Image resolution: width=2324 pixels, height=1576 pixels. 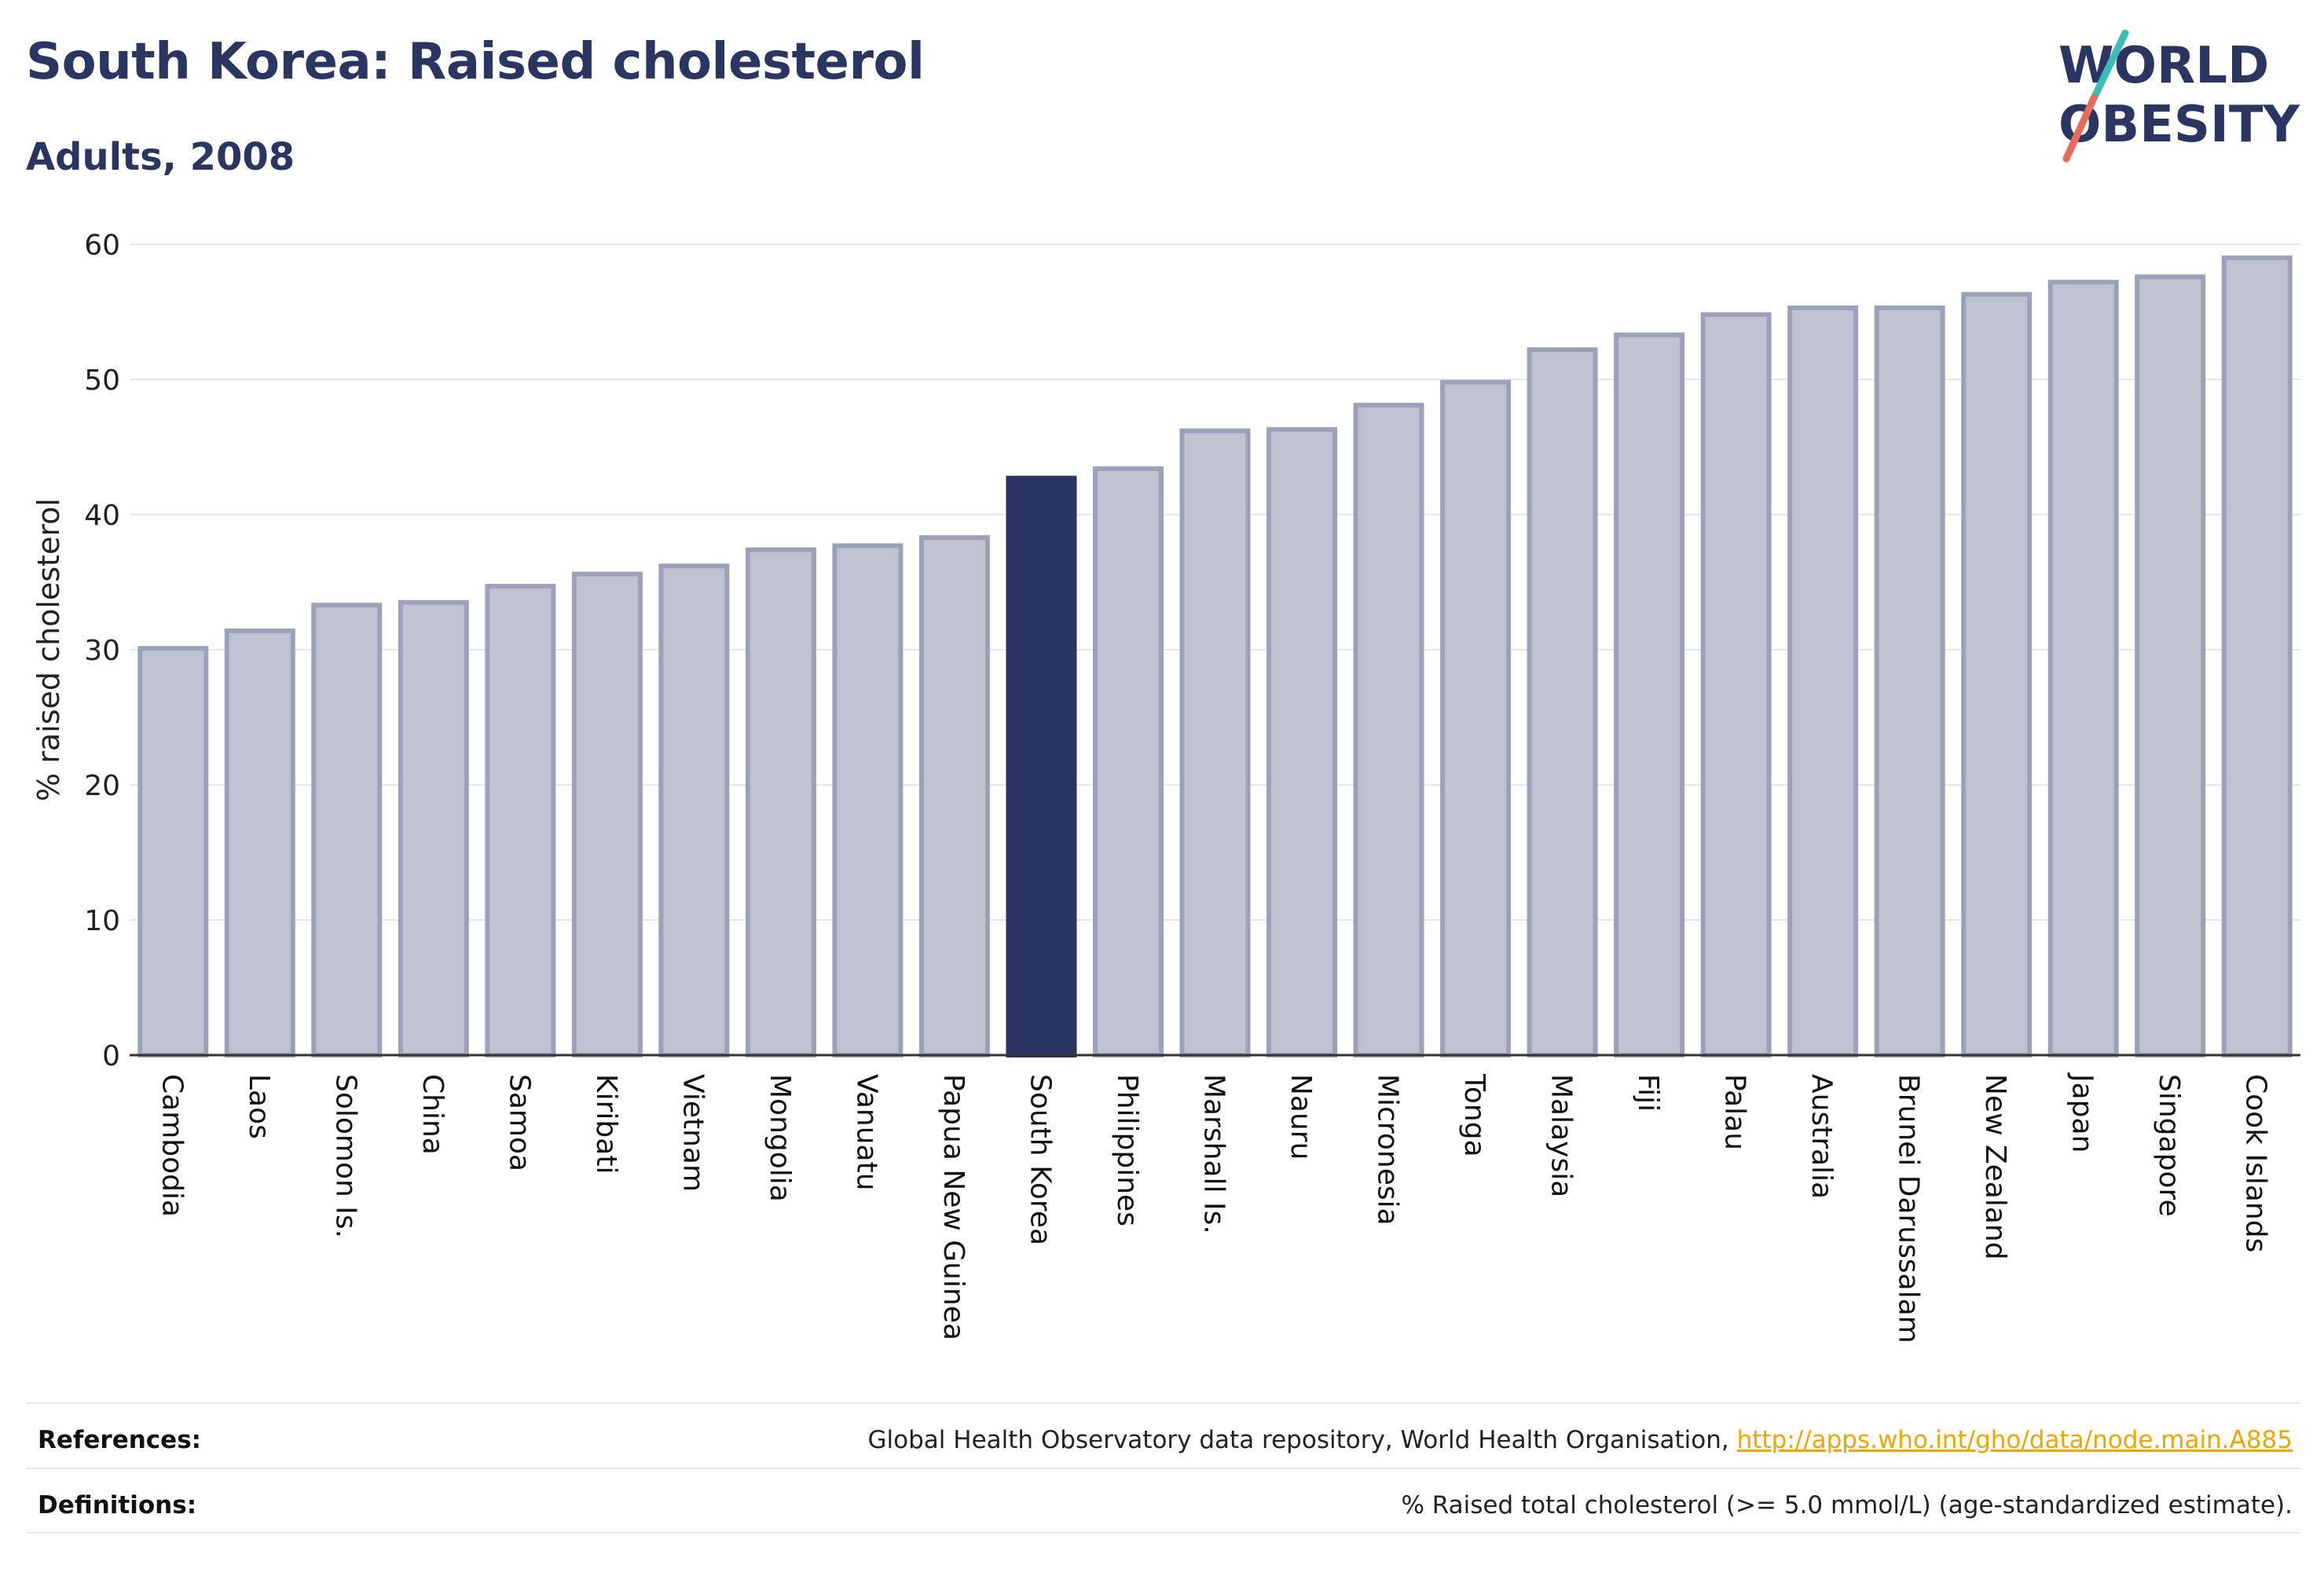 What do you see at coordinates (102, 245) in the screenshot?
I see `y-tick-label: 60` at bounding box center [102, 245].